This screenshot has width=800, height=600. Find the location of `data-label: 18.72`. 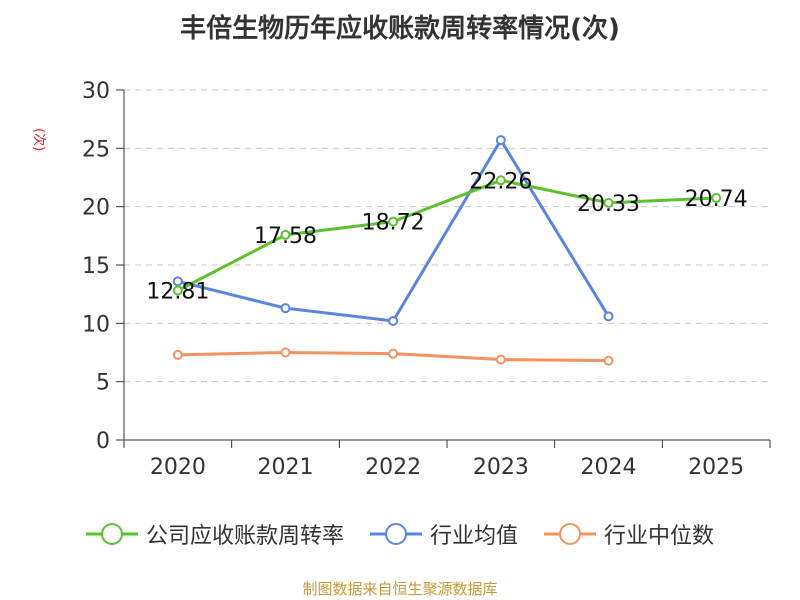

data-label: 18.72 is located at coordinates (393, 223).